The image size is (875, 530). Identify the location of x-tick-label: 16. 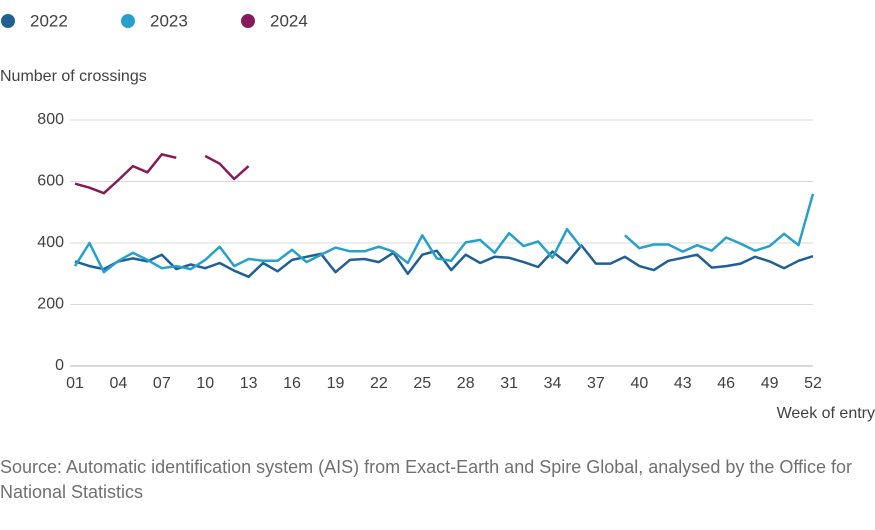
(292, 383).